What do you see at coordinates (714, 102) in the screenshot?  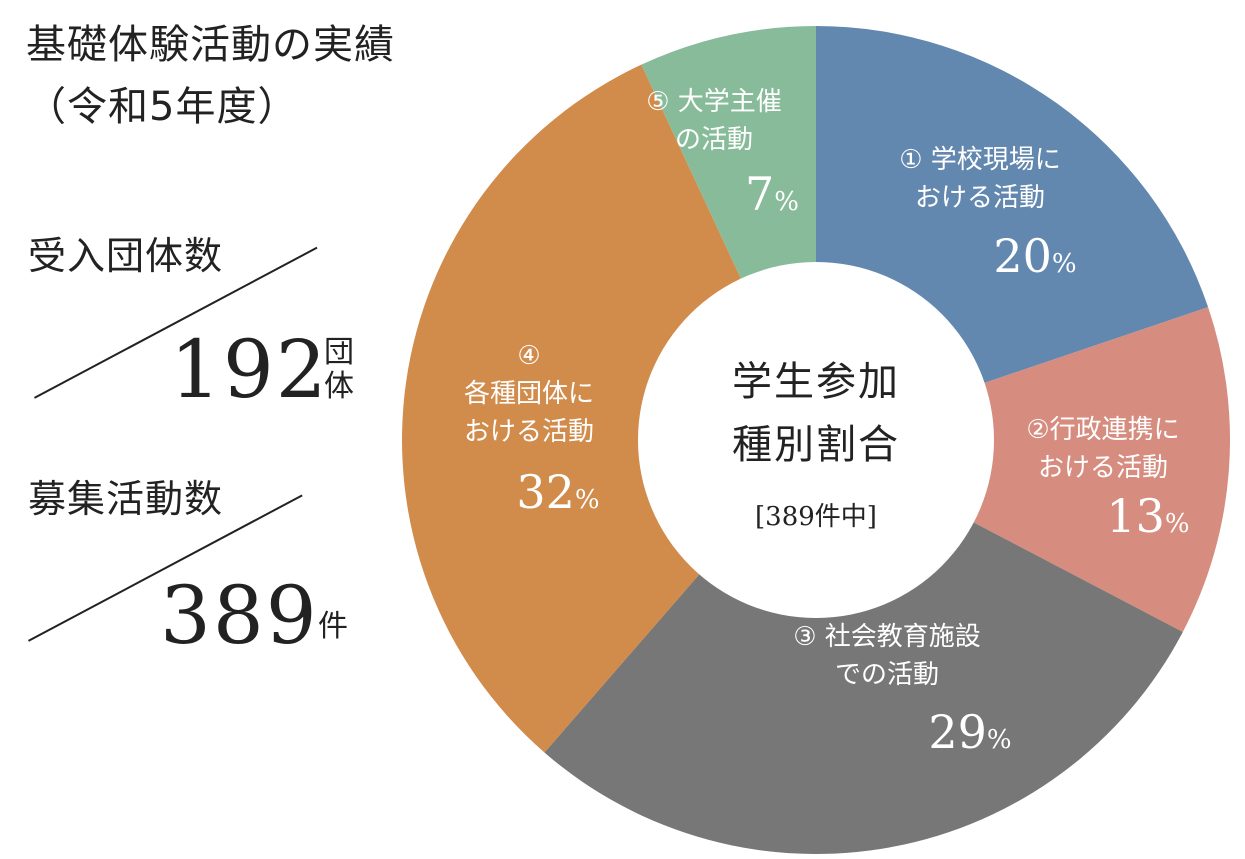 I see `slice-label-5-line-1: ⑤ 大学主催` at bounding box center [714, 102].